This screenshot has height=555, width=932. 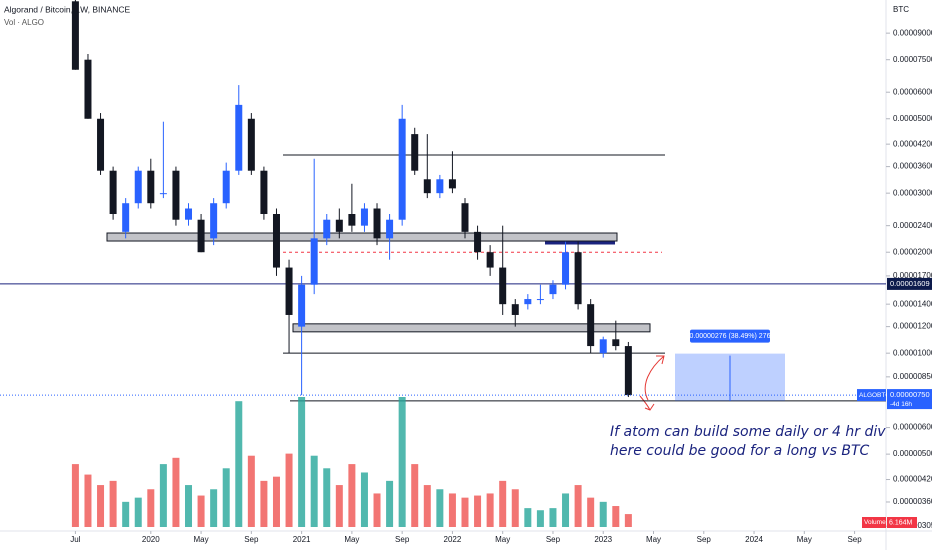 I want to click on y-tick-label: 0.00001000, so click(x=912, y=352).